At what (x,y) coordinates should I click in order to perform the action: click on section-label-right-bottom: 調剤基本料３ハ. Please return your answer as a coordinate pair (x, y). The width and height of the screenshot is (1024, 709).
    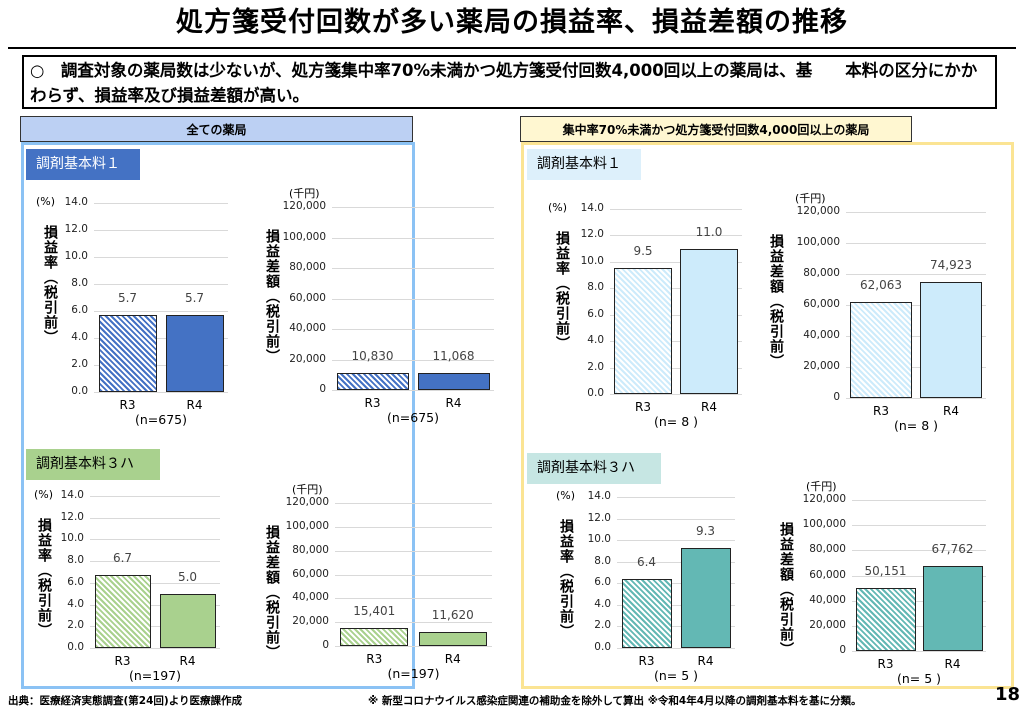
    Looking at the image, I should click on (594, 468).